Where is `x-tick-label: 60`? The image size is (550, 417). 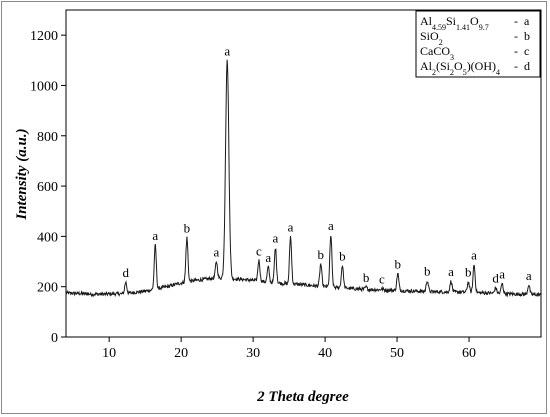
x-tick-label: 60 is located at coordinates (469, 353).